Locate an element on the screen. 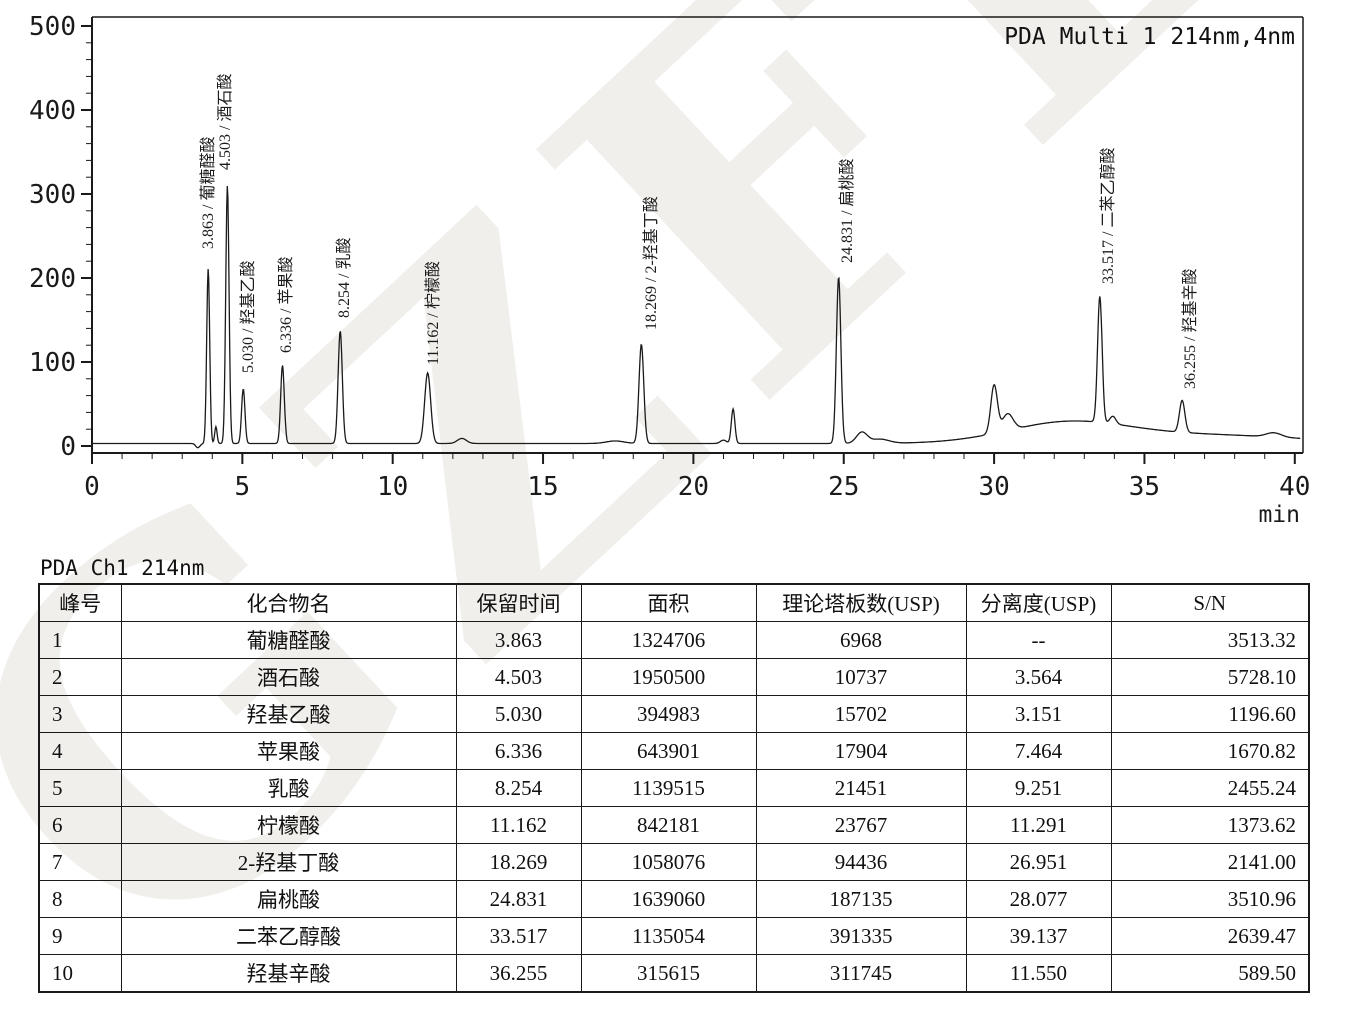  peak-annotation: 33.517 / 二苯乙醇酸 is located at coordinates (1108, 216).